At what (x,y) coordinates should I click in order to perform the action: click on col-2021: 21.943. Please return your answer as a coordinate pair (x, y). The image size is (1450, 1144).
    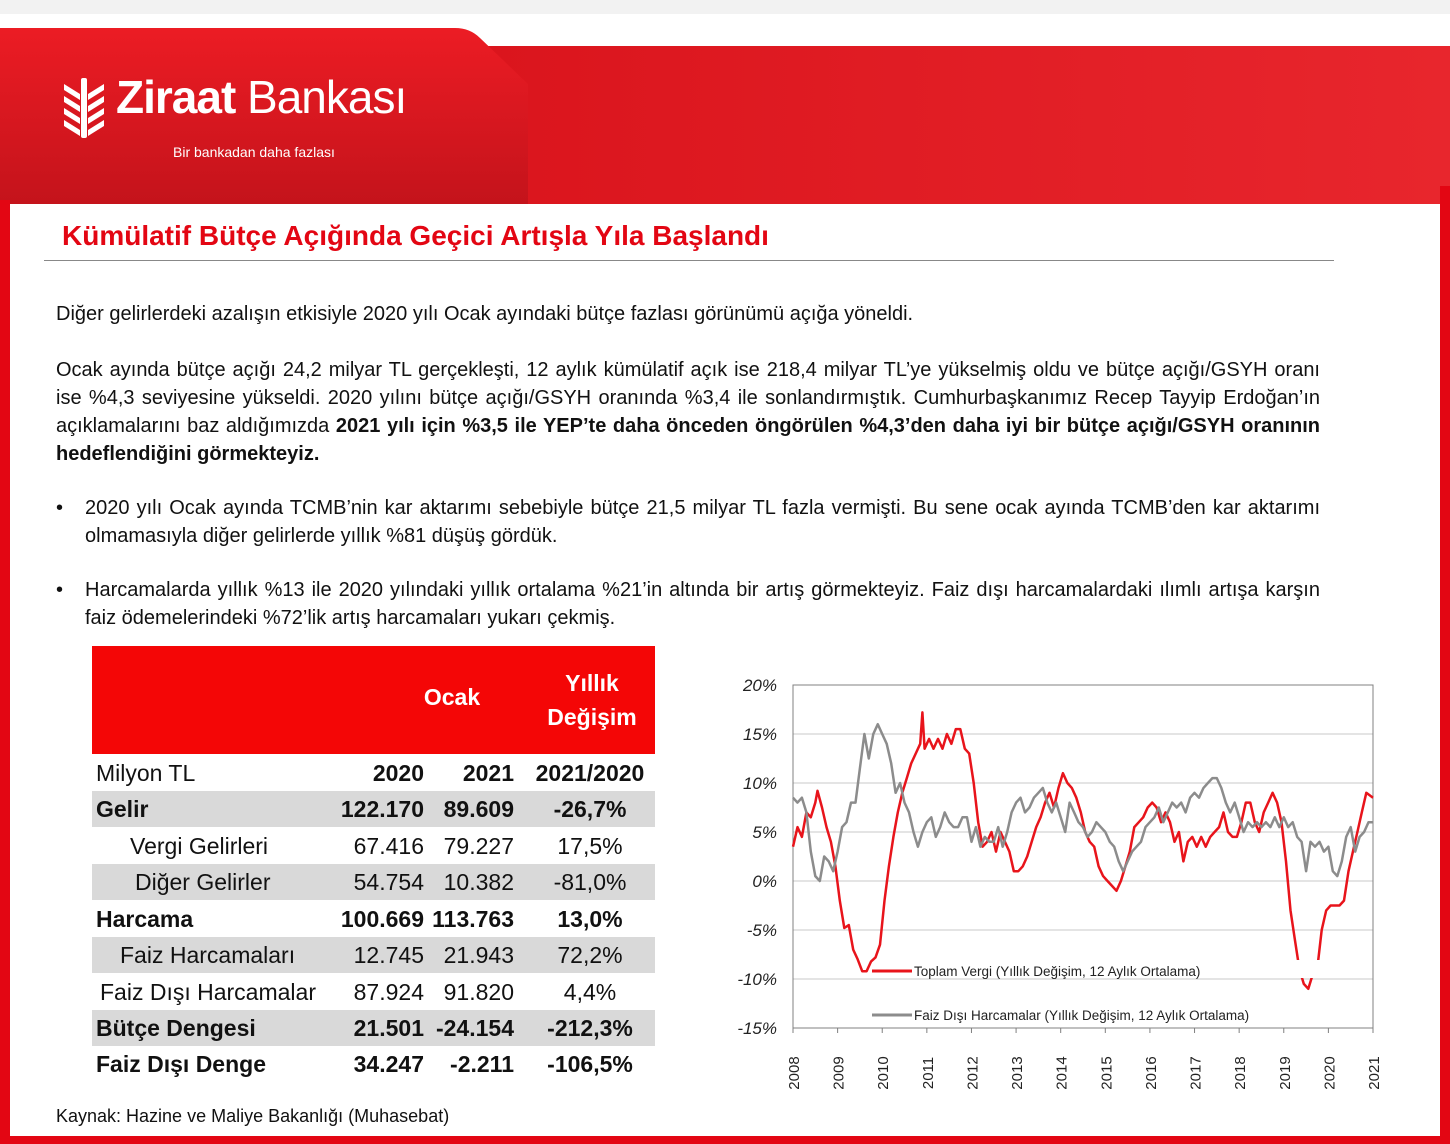
    Looking at the image, I should click on (478, 955).